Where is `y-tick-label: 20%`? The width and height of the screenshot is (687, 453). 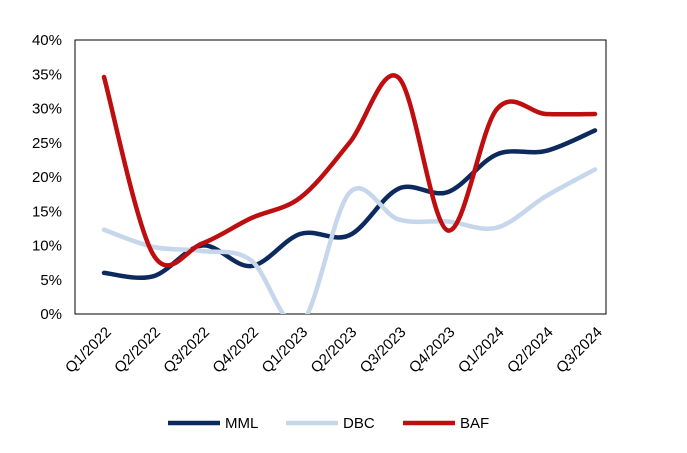 y-tick-label: 20% is located at coordinates (47, 177).